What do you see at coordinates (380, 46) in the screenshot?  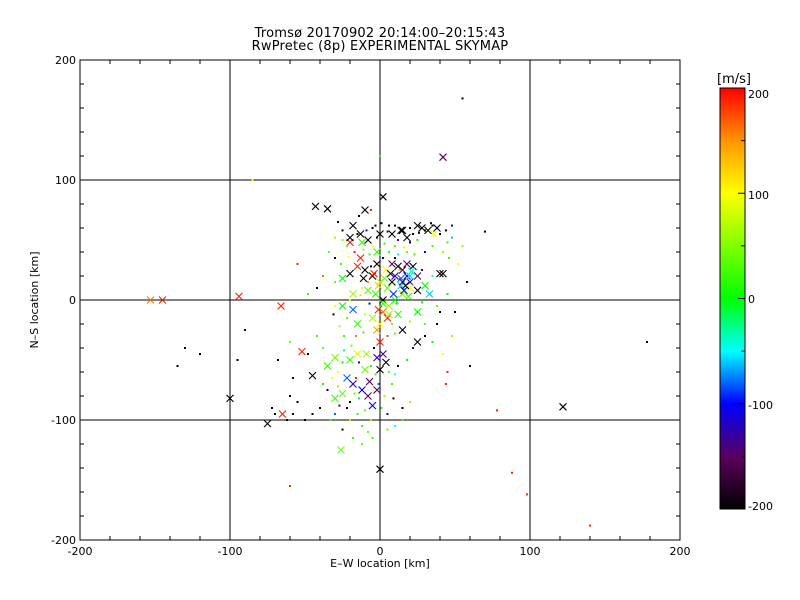 I see `chart-subtitle: RwPretec (8p) EXPERIMENTAL SKYMAP` at bounding box center [380, 46].